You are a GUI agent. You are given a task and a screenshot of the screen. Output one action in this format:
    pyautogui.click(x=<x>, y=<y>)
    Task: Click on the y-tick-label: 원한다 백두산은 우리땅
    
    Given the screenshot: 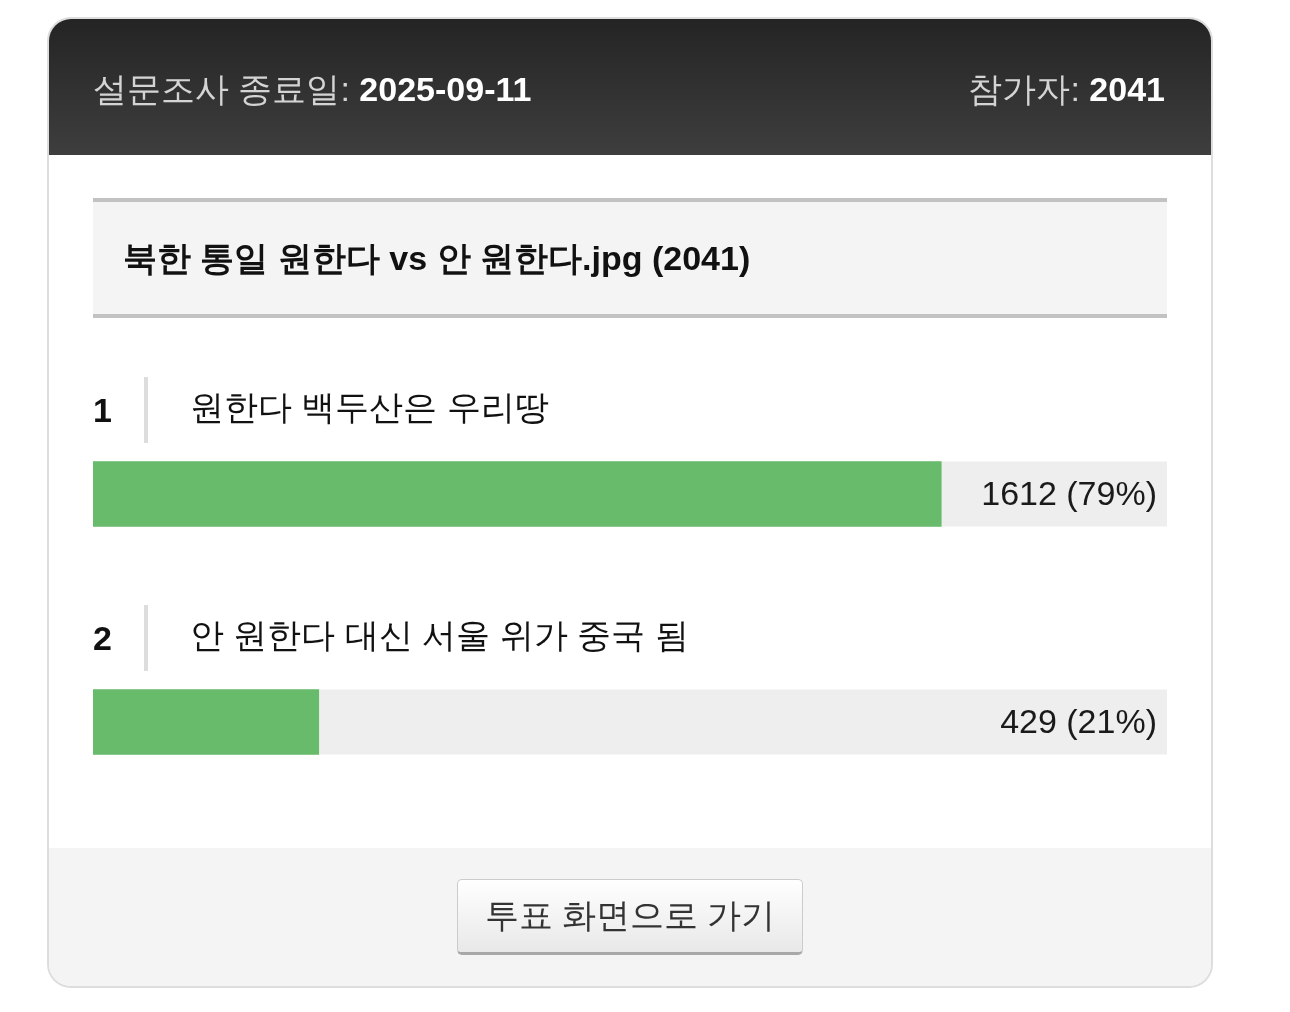 What is the action you would take?
    pyautogui.click(x=369, y=407)
    